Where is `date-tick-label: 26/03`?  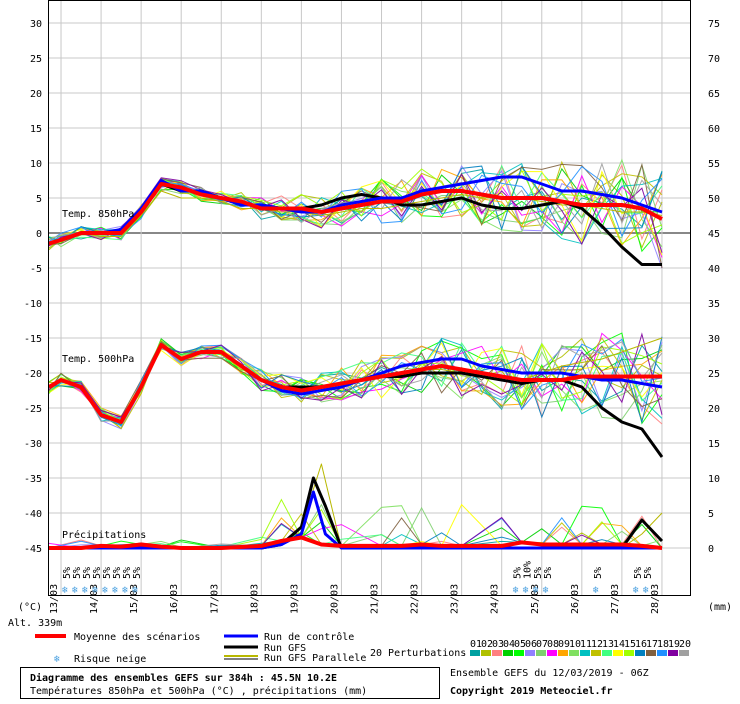
date-tick-label: 26/03 is located at coordinates (575, 599).